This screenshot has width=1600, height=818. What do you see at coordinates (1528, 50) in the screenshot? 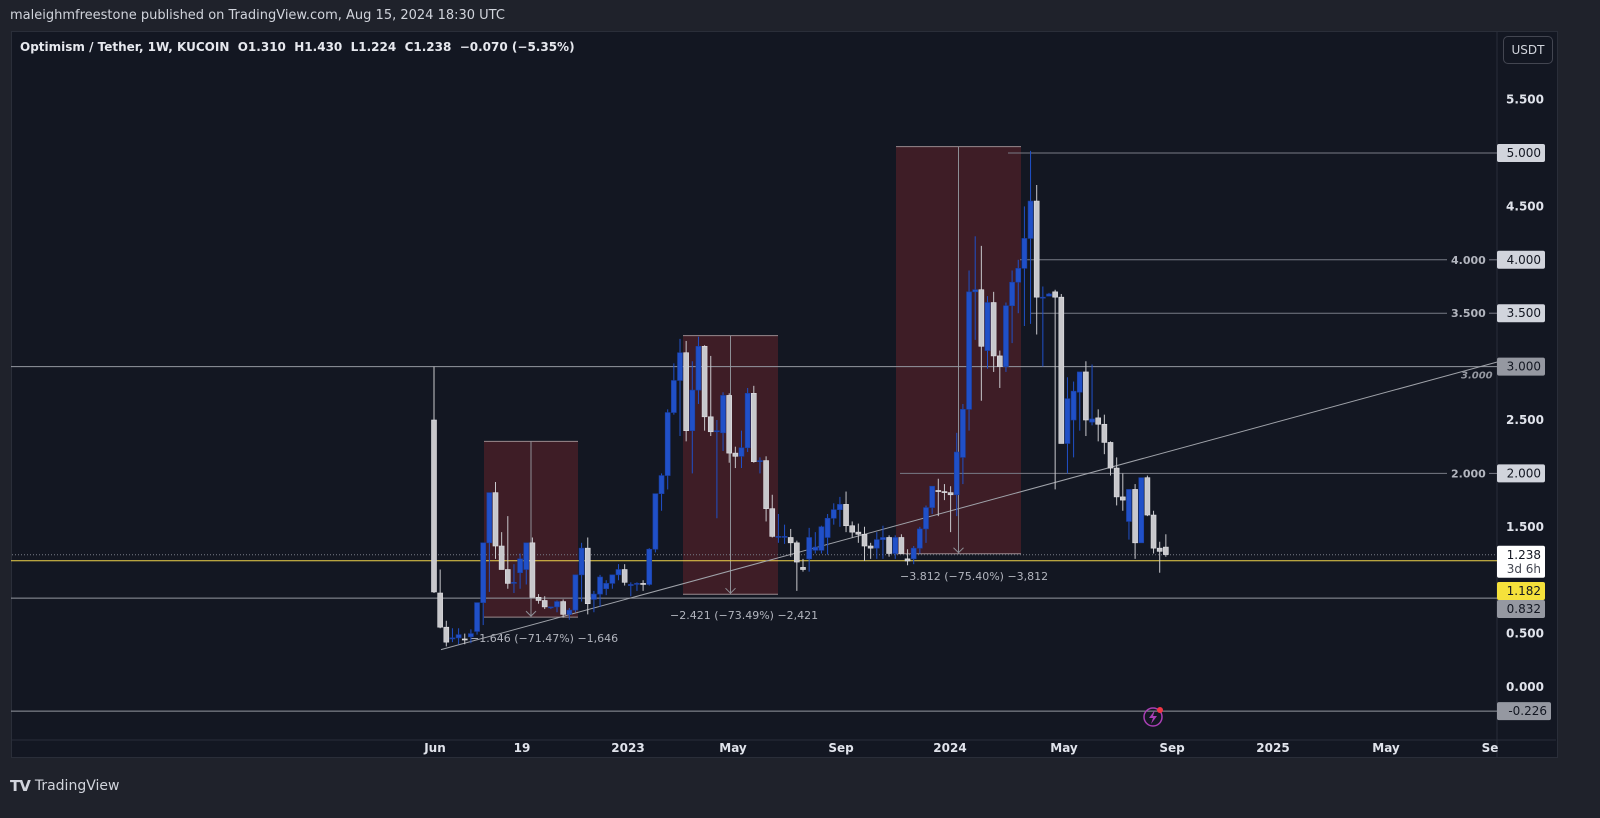
I see `currency-unit-button: USDT` at bounding box center [1528, 50].